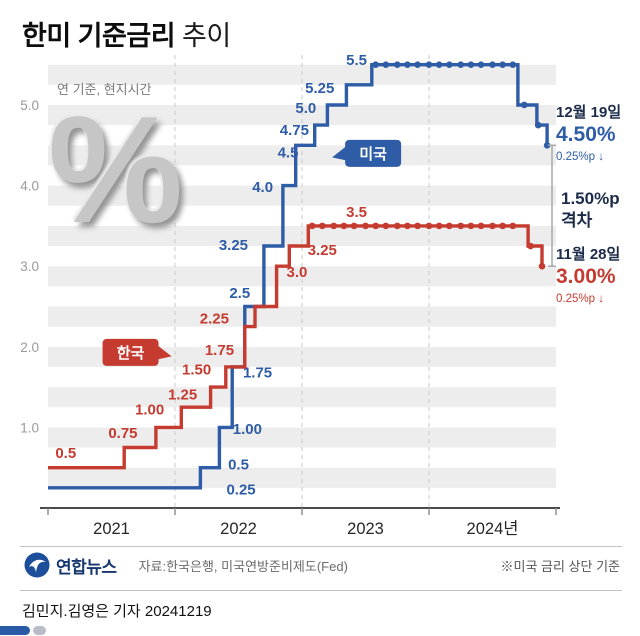 The height and width of the screenshot is (636, 640). I want to click on us-value-label: 4.5, so click(288, 153).